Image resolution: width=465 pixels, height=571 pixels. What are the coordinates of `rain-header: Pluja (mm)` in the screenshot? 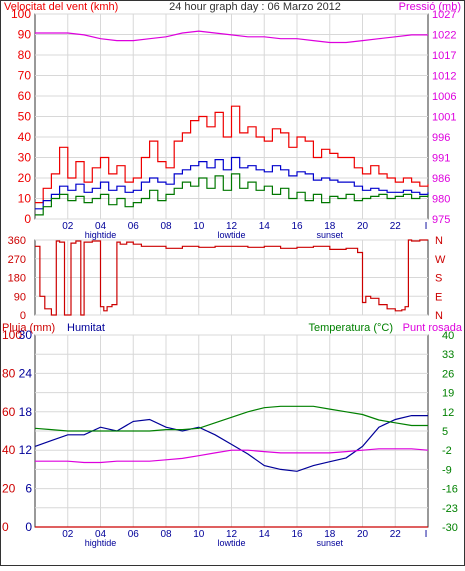 It's located at (28, 328).